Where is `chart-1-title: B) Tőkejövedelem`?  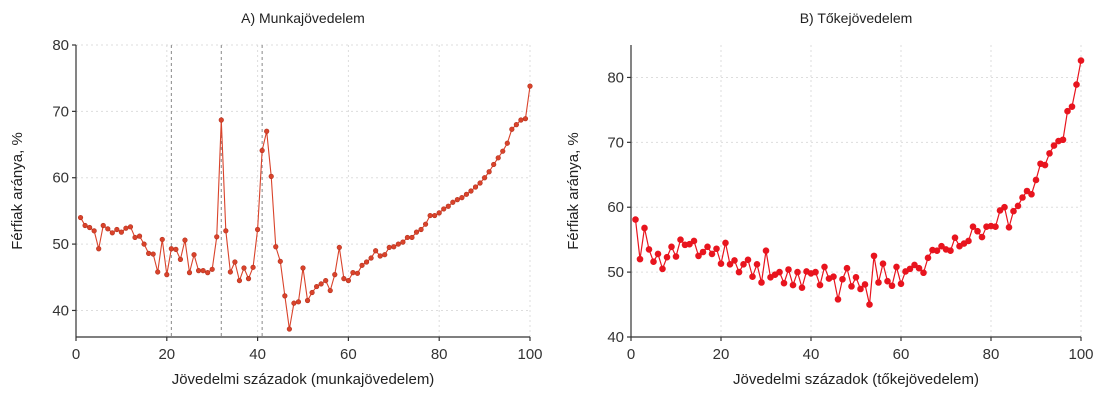
chart-1-title: B) Tőkejövedelem is located at coordinates (856, 18).